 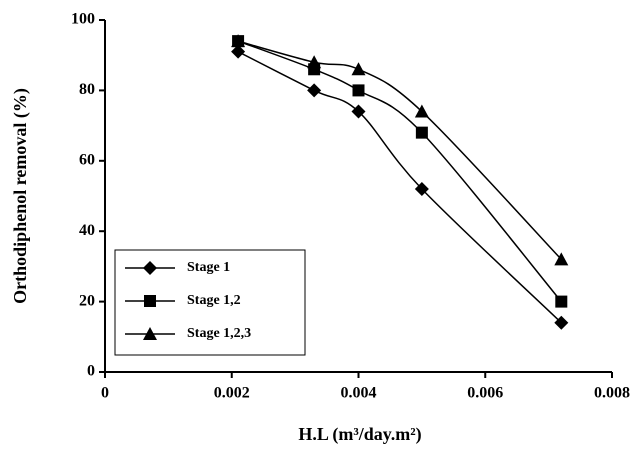 What do you see at coordinates (105, 393) in the screenshot?
I see `x-tick-label: 0` at bounding box center [105, 393].